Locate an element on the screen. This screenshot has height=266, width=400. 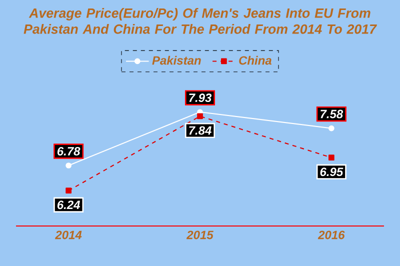
data-label: 7.84 is located at coordinates (200, 130).